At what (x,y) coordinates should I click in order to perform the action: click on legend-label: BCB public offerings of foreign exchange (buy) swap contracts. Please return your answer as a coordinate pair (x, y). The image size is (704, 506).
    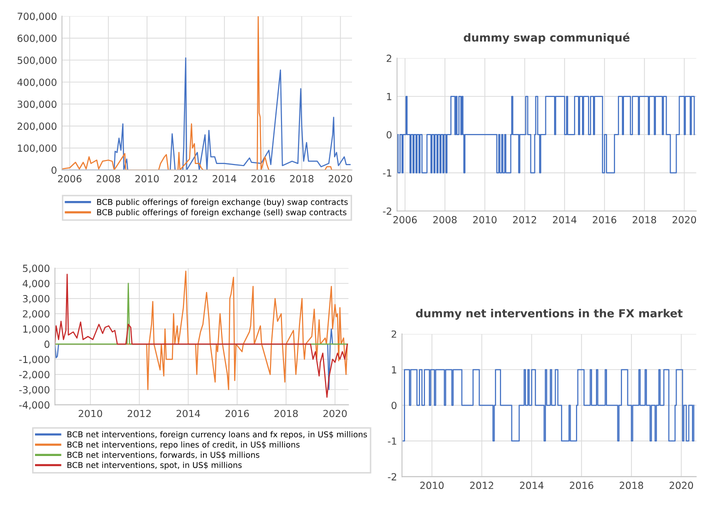
    Looking at the image, I should click on (222, 202).